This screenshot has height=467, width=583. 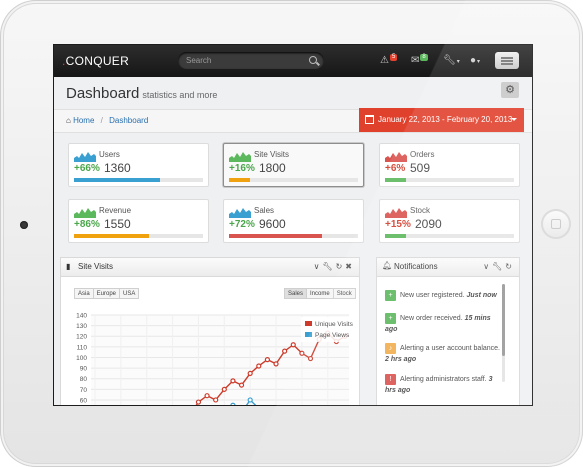 I want to click on close-icon: ✖, so click(x=350, y=266).